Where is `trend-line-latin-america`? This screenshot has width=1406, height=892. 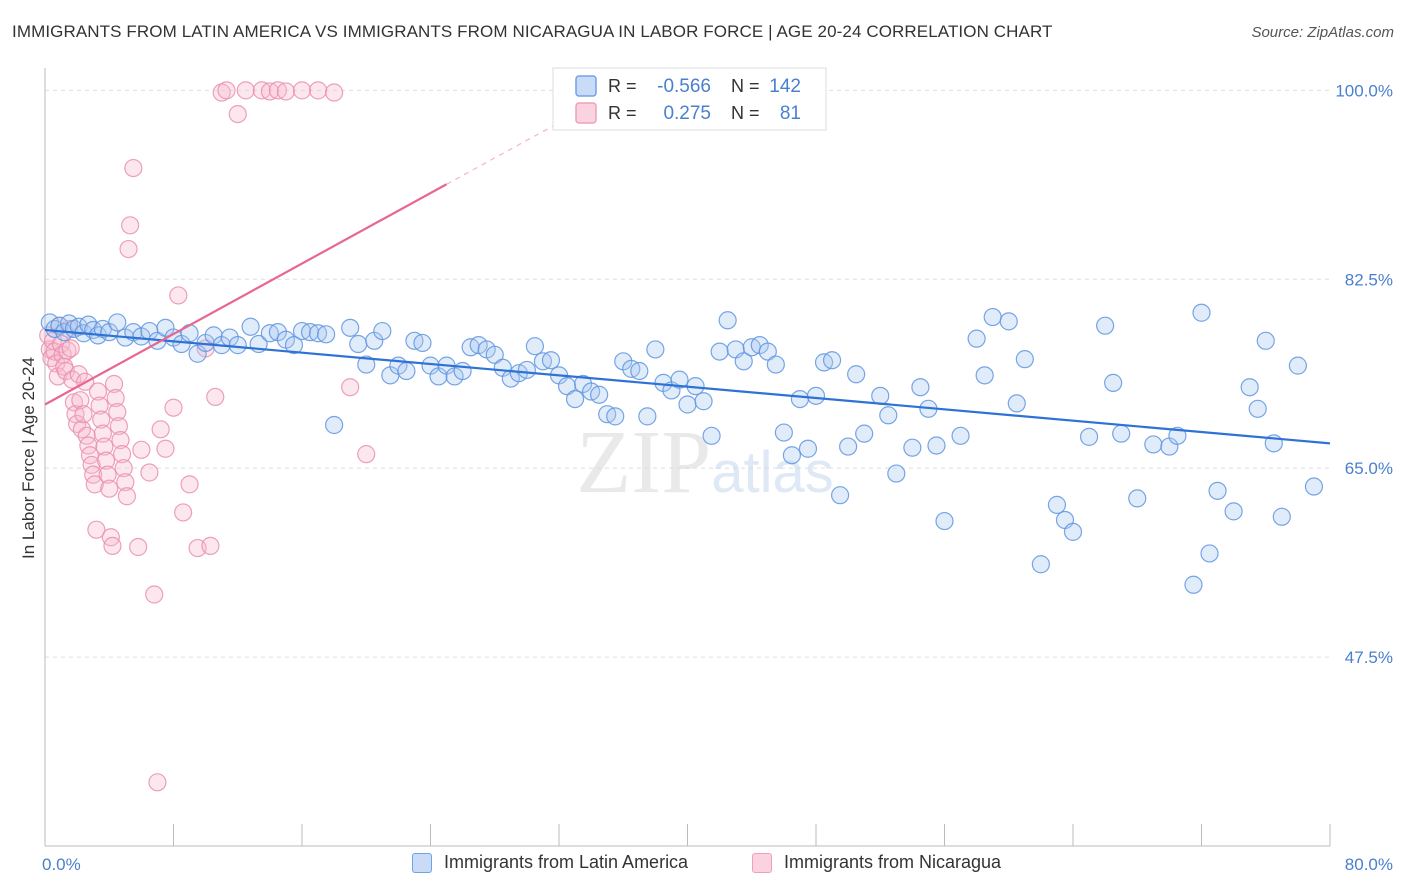 trend-line-latin-america is located at coordinates (687, 386).